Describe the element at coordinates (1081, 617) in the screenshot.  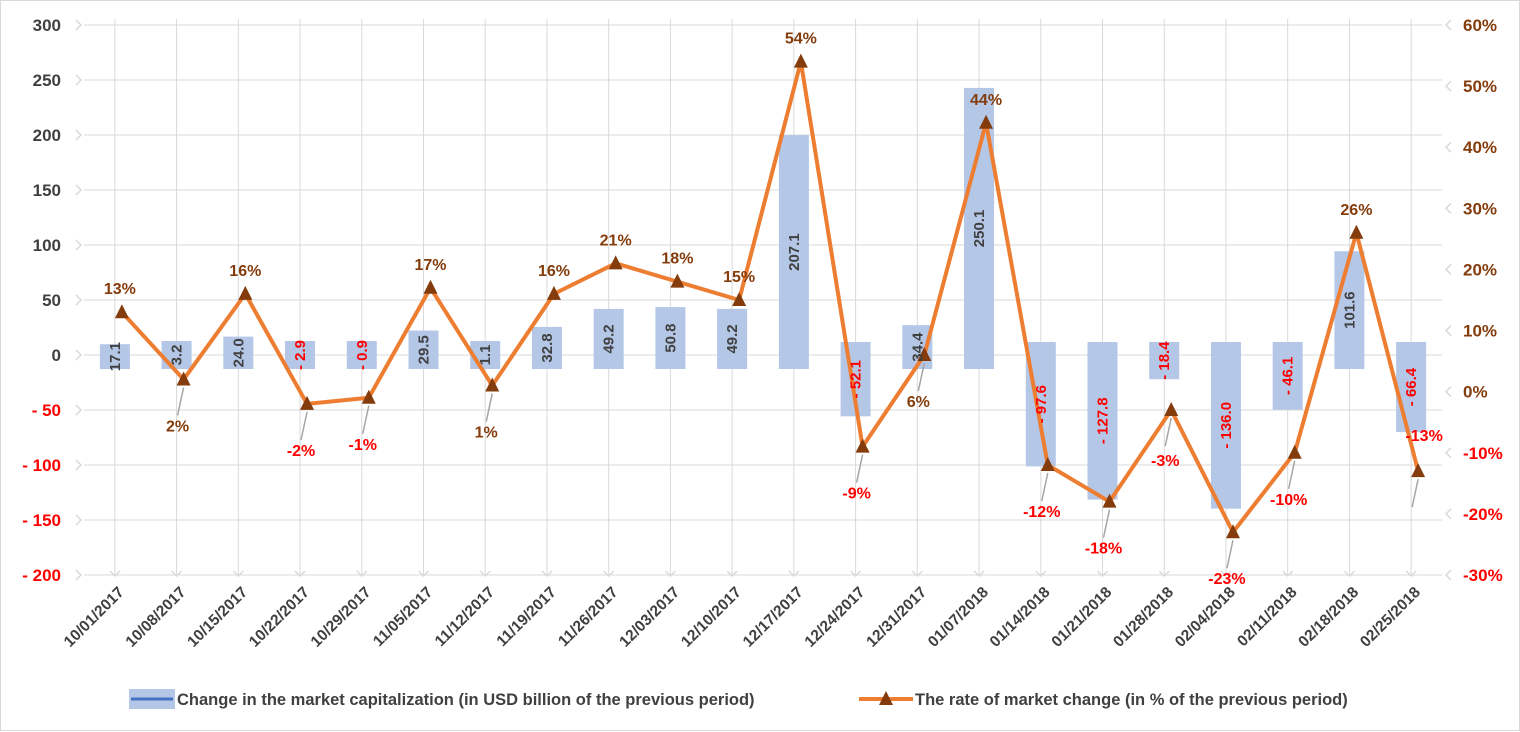
I see `x-tick-label: 01/21/2018` at that location.